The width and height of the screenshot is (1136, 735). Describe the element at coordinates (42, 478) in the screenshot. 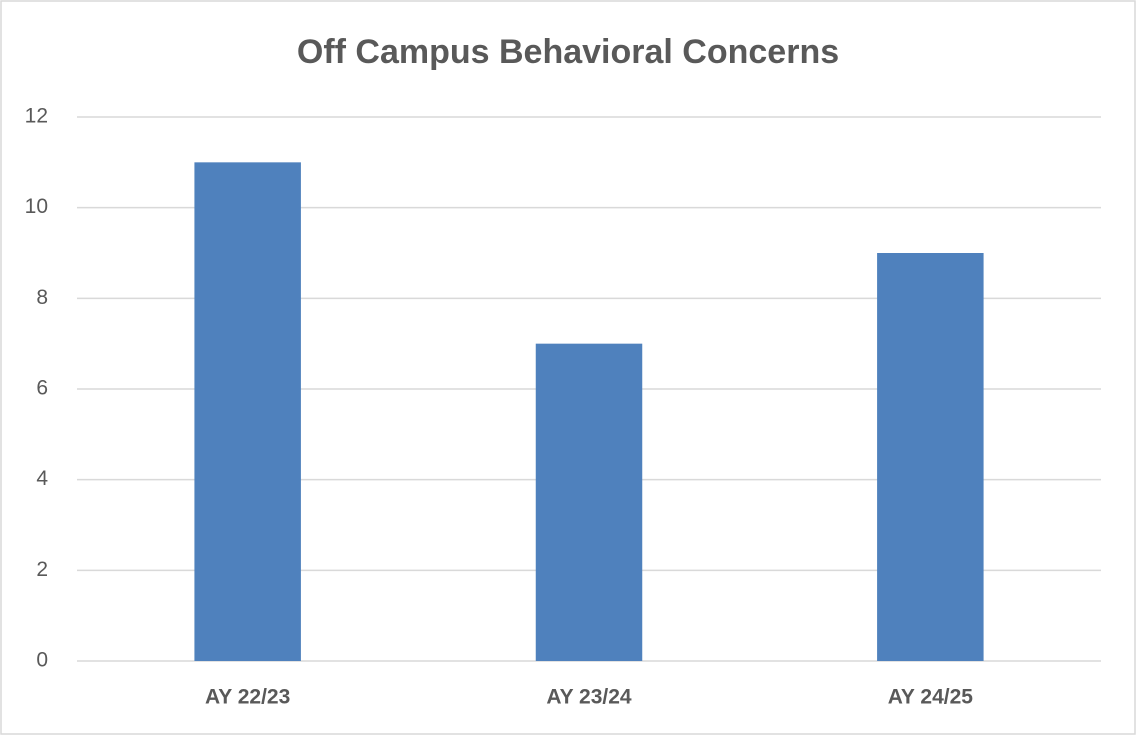

I see `y-tick-label: 4` at that location.